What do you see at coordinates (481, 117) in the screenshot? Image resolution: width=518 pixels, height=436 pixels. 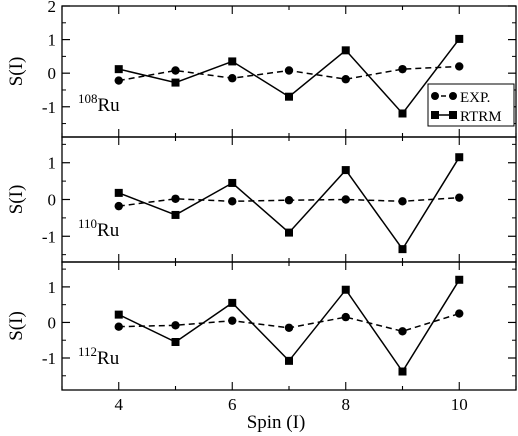 I see `legend-entry-label: RTRM` at bounding box center [481, 117].